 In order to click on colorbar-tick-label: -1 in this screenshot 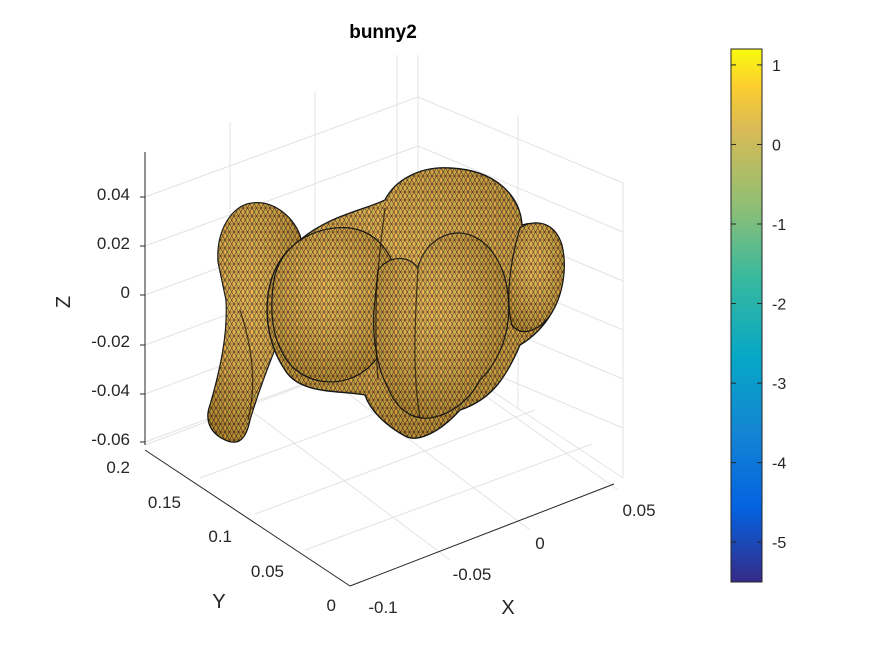, I will do `click(779, 225)`.